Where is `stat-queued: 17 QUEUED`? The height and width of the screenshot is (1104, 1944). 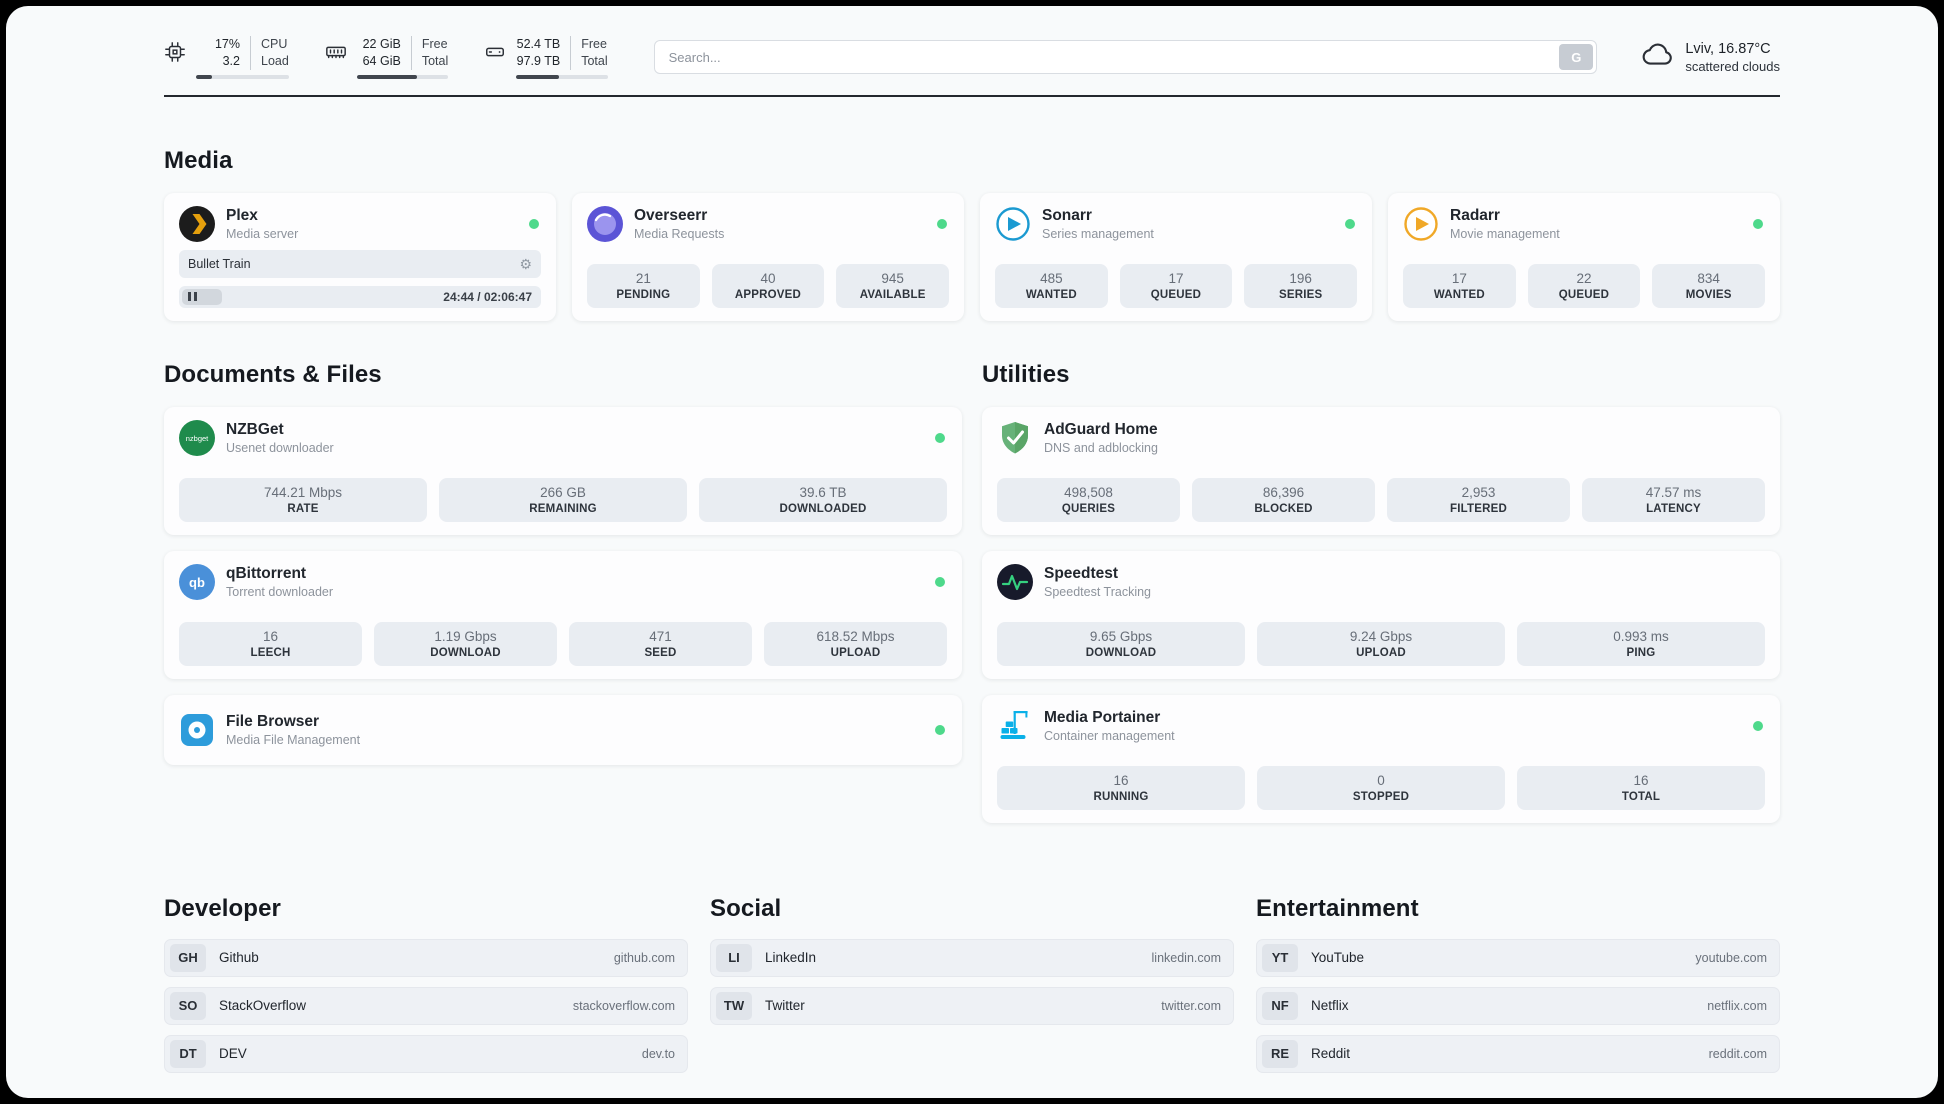
stat-queued: 17 QUEUED is located at coordinates (1176, 285).